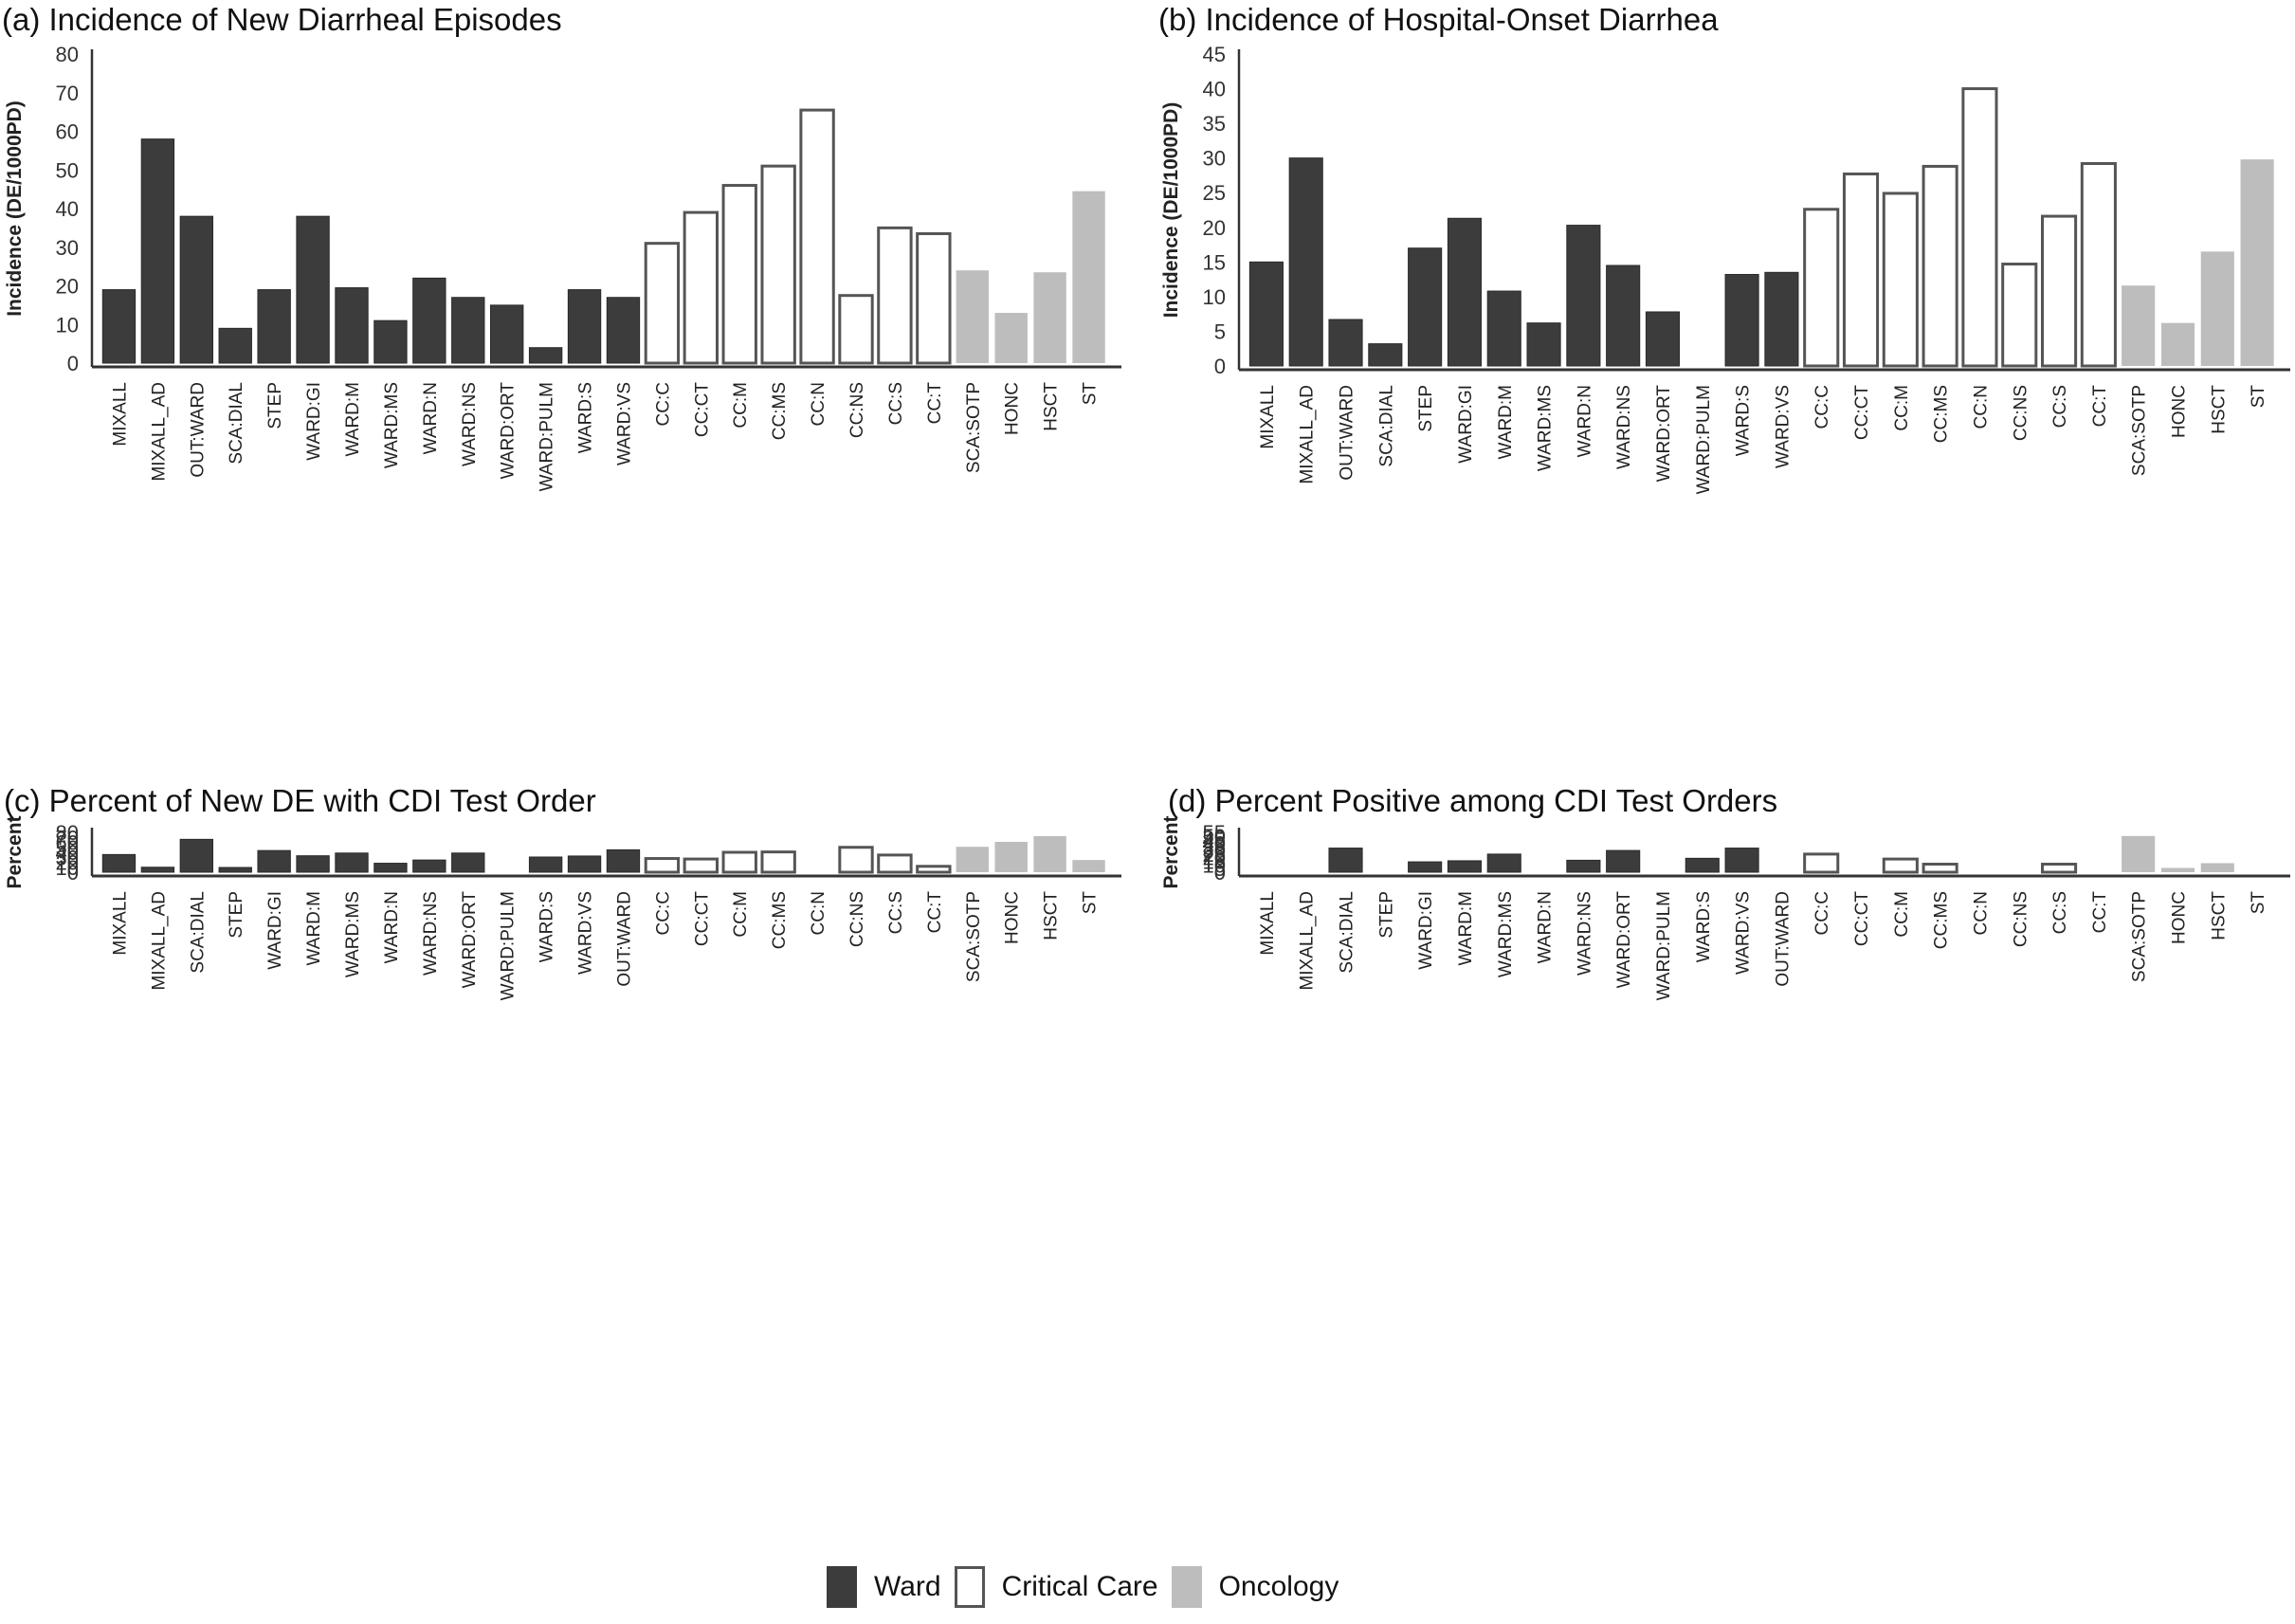 Image resolution: width=2295 pixels, height=1624 pixels. I want to click on bar-mixall, so click(119, 863).